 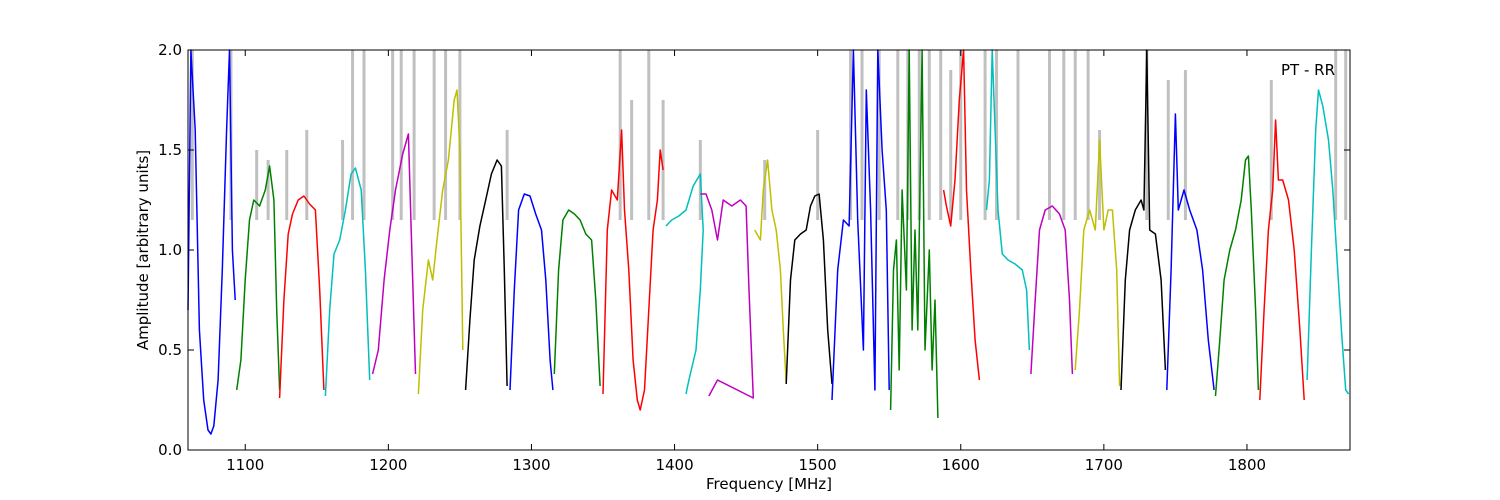 I want to click on y-tick-label: 2.0, so click(x=170, y=50).